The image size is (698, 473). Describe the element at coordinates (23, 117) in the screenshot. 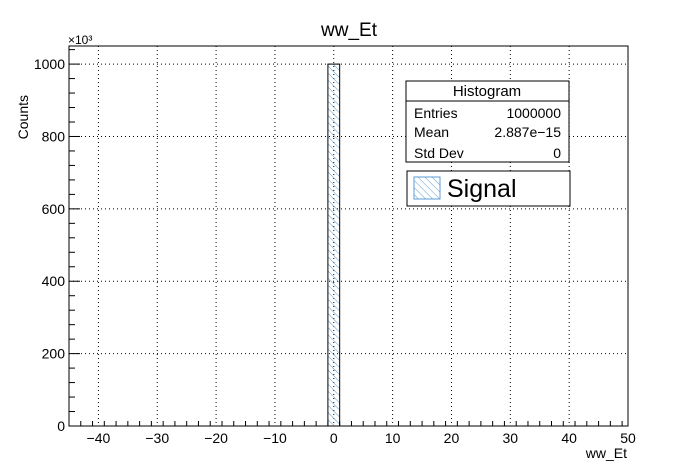

I see `y-axis-label: Counts` at that location.